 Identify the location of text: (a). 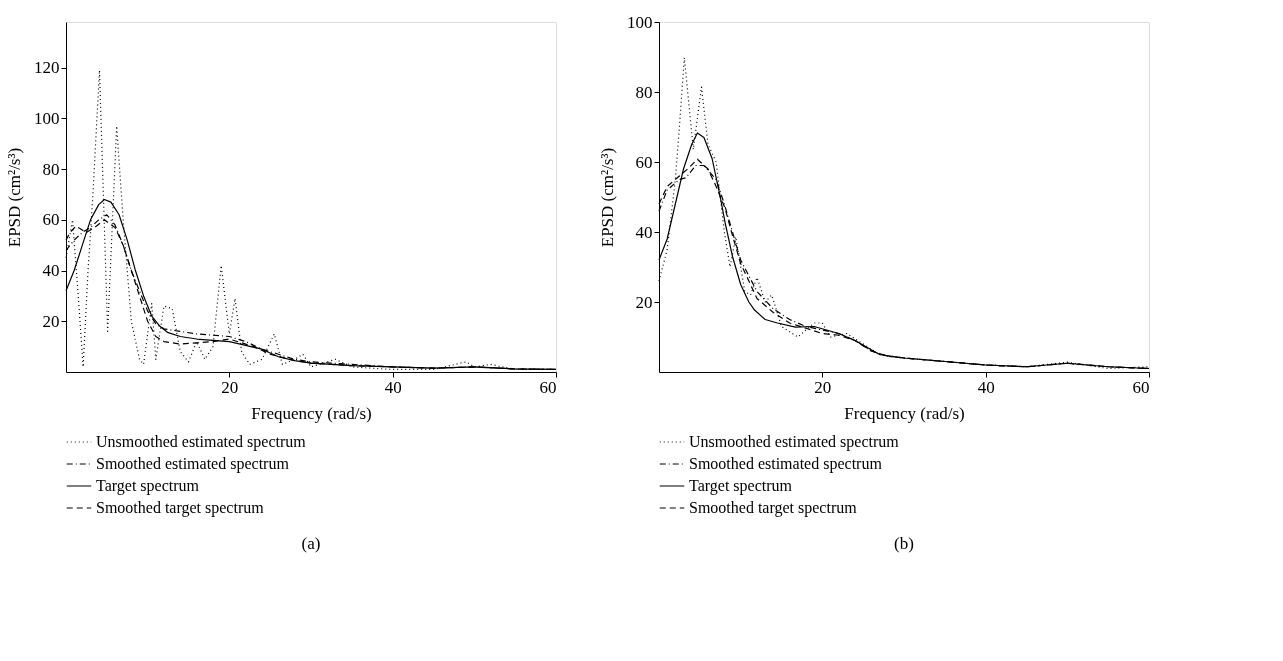
(311, 543).